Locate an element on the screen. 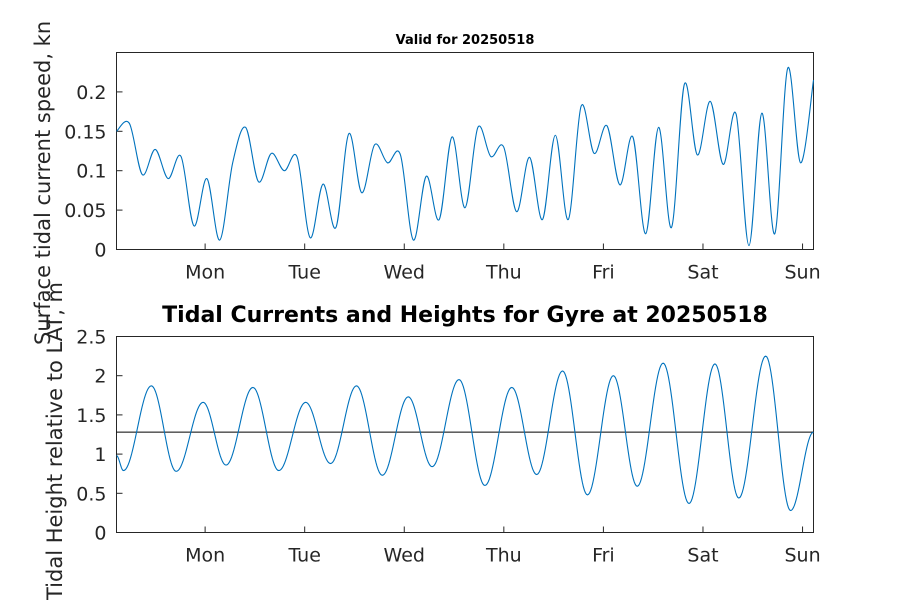 Image resolution: width=900 pixels, height=600 pixels. y-tick-label: 0.5 is located at coordinates (91, 494).